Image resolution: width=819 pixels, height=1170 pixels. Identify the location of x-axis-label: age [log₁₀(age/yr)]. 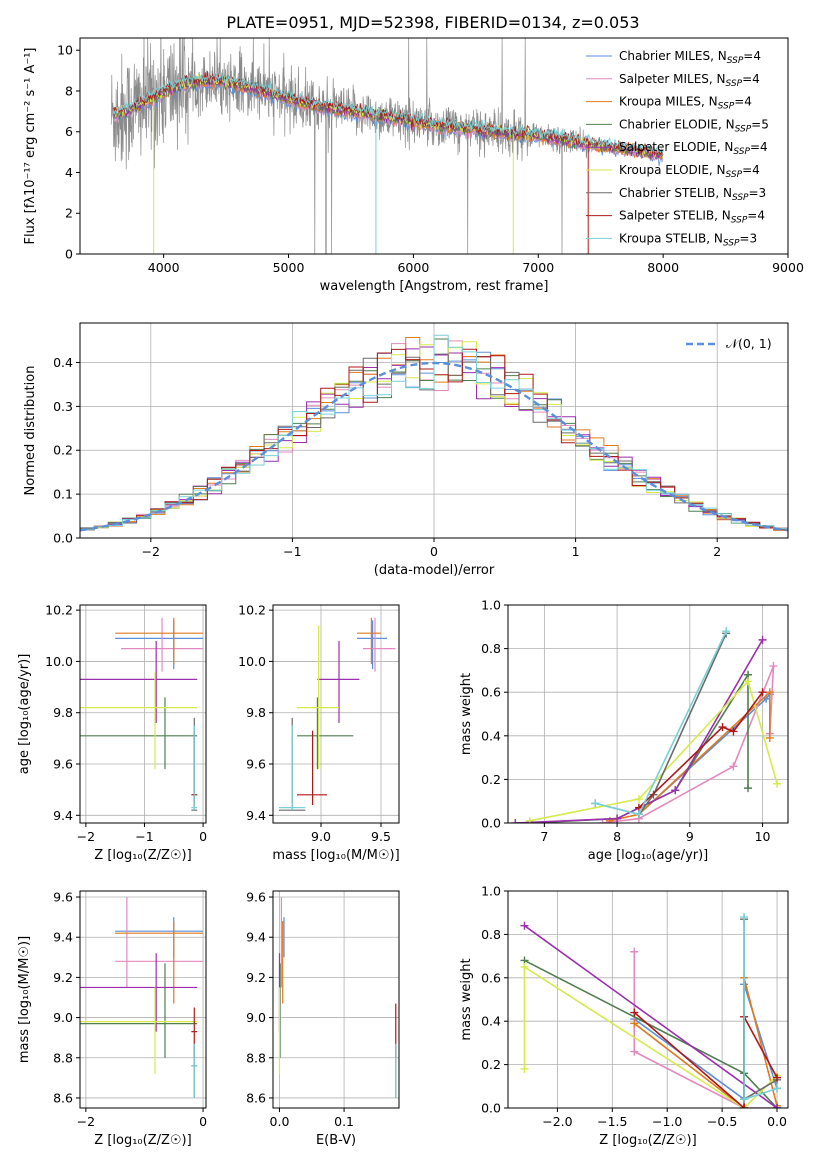
(648, 855).